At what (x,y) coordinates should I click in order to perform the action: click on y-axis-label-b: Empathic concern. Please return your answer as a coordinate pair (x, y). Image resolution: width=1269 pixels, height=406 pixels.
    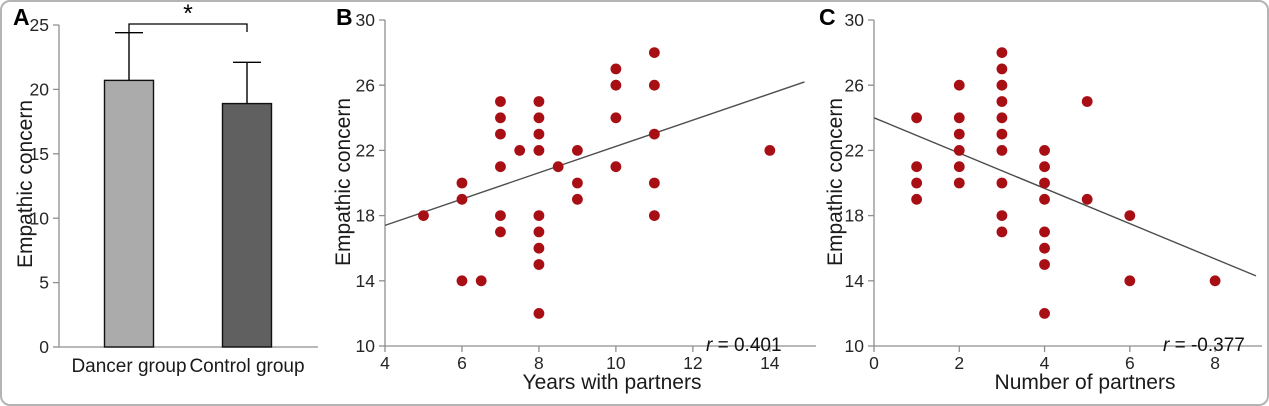
    Looking at the image, I should click on (343, 182).